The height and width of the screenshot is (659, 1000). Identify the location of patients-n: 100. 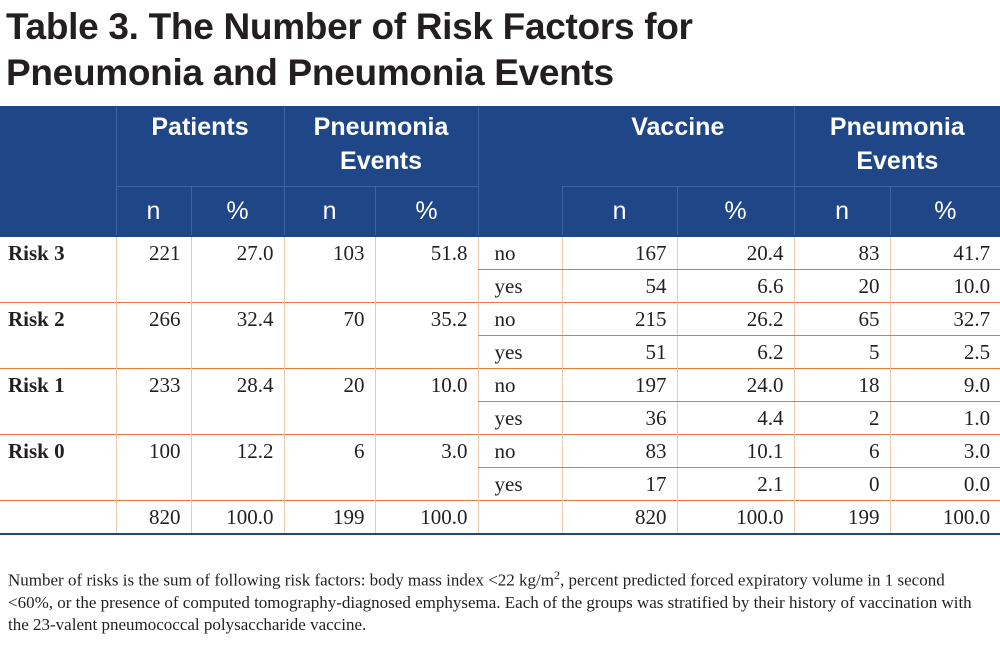
(153, 466).